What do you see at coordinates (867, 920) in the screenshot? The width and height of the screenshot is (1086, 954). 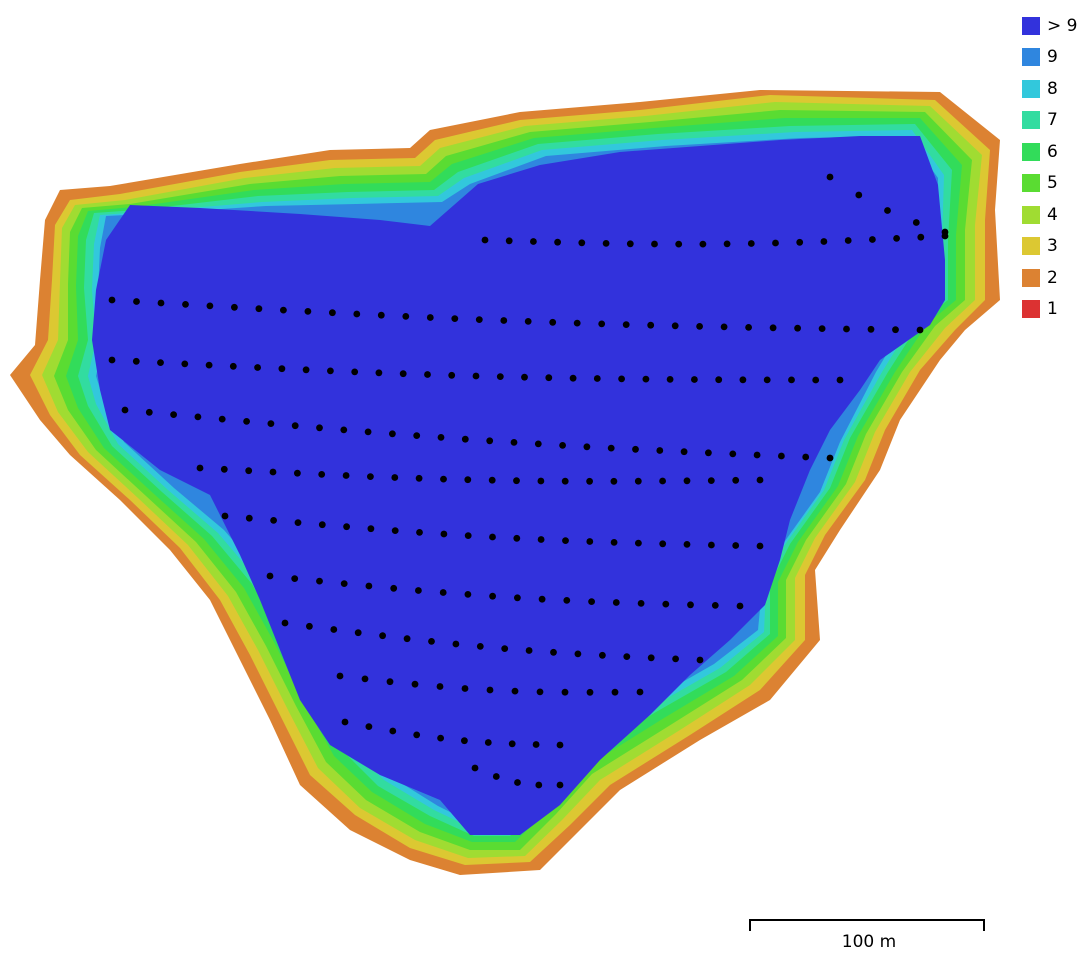 I see `scale-bar-line` at bounding box center [867, 920].